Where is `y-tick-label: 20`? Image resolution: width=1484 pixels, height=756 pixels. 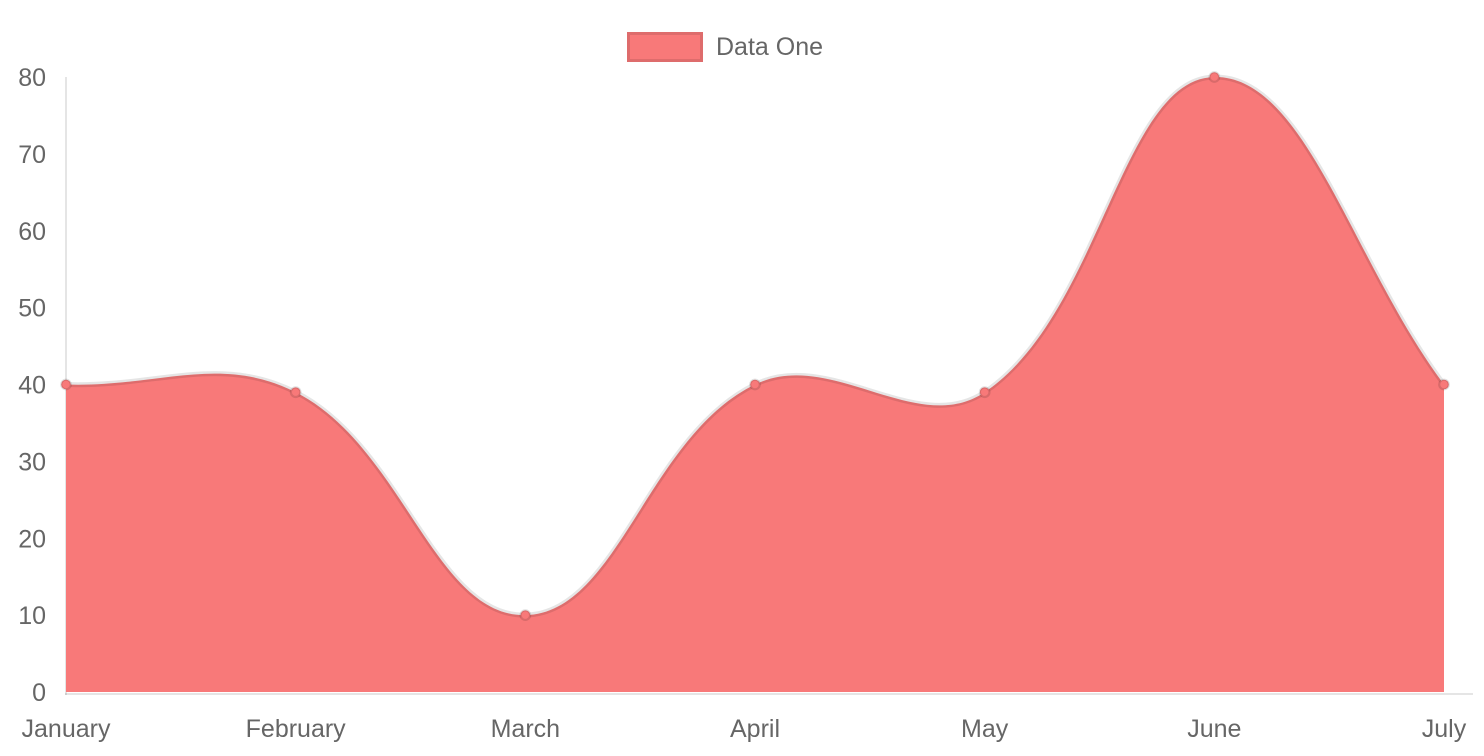 y-tick-label: 20 is located at coordinates (32, 539).